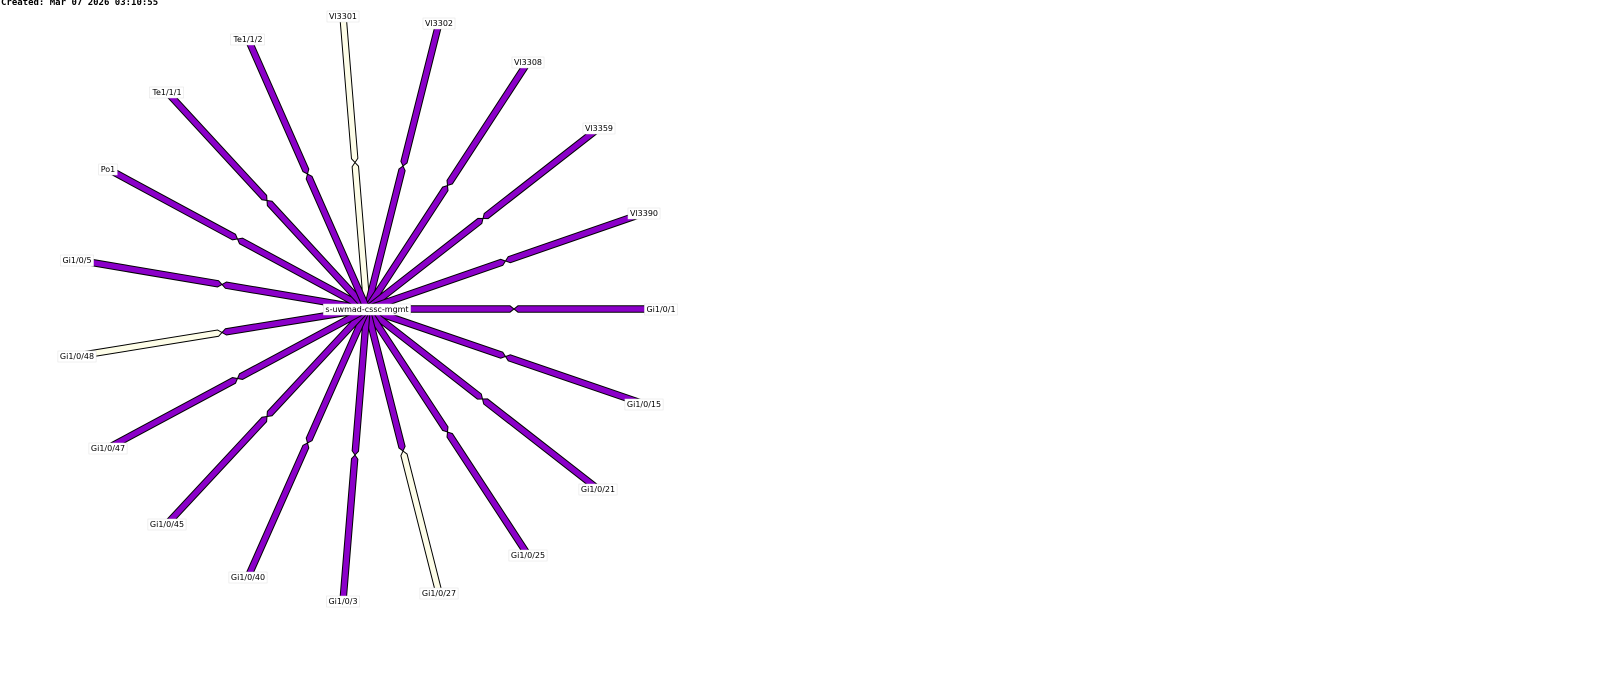  What do you see at coordinates (489, 123) in the screenshot?
I see `link-Vl3308-out` at bounding box center [489, 123].